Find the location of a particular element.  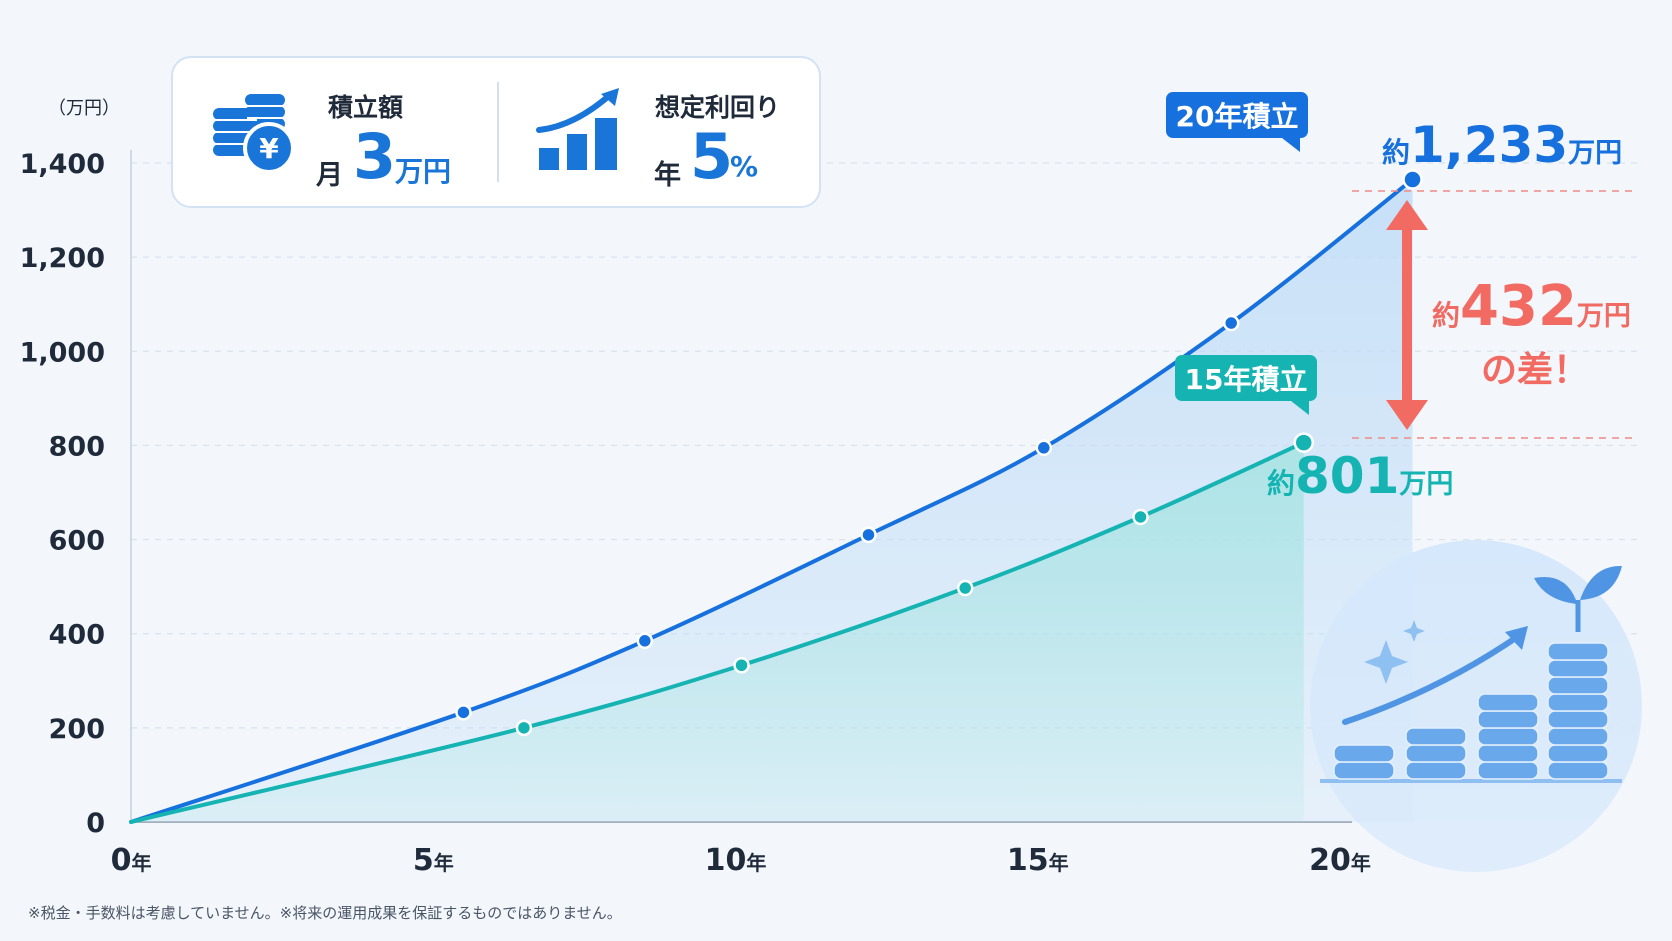

y-tick-label: 0 is located at coordinates (95, 823).